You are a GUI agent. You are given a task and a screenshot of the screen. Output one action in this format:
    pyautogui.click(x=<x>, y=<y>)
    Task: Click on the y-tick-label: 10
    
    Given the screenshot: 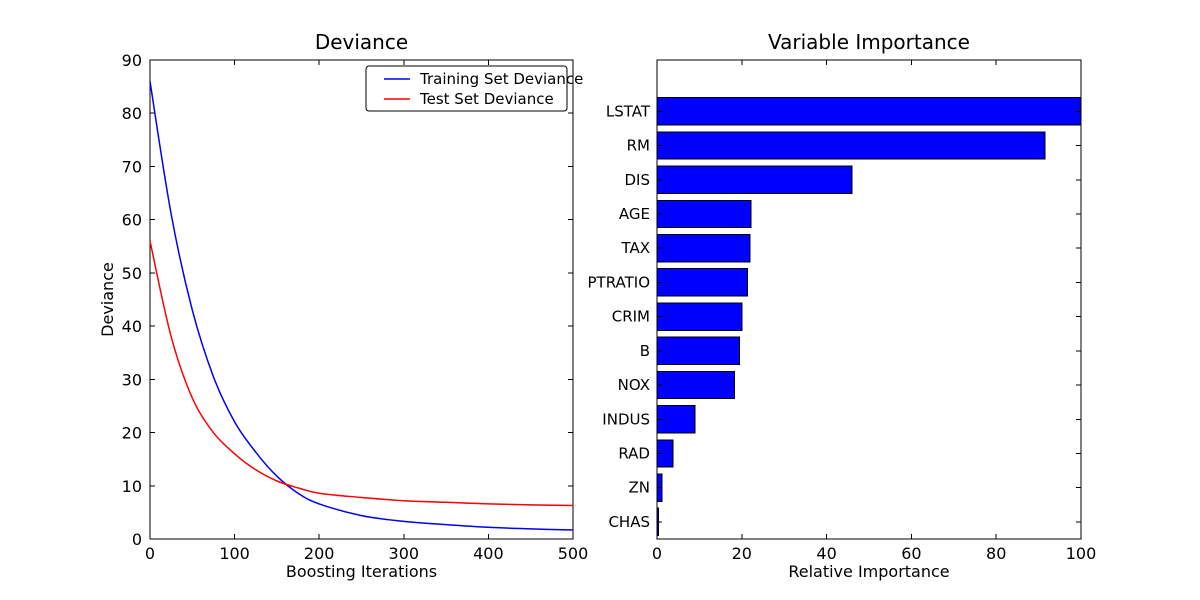 What is the action you would take?
    pyautogui.click(x=132, y=486)
    